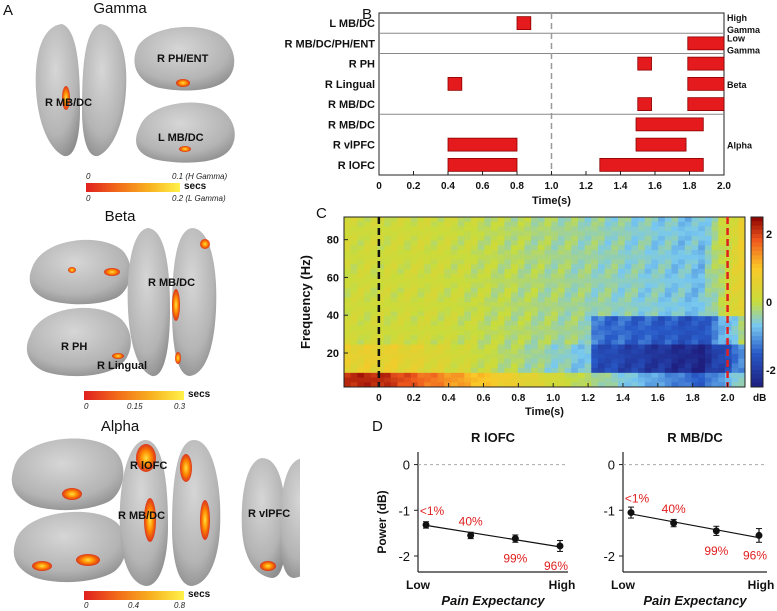 The height and width of the screenshot is (611, 777). Describe the element at coordinates (268, 566) in the screenshot. I see `alpha-hotspot` at that location.